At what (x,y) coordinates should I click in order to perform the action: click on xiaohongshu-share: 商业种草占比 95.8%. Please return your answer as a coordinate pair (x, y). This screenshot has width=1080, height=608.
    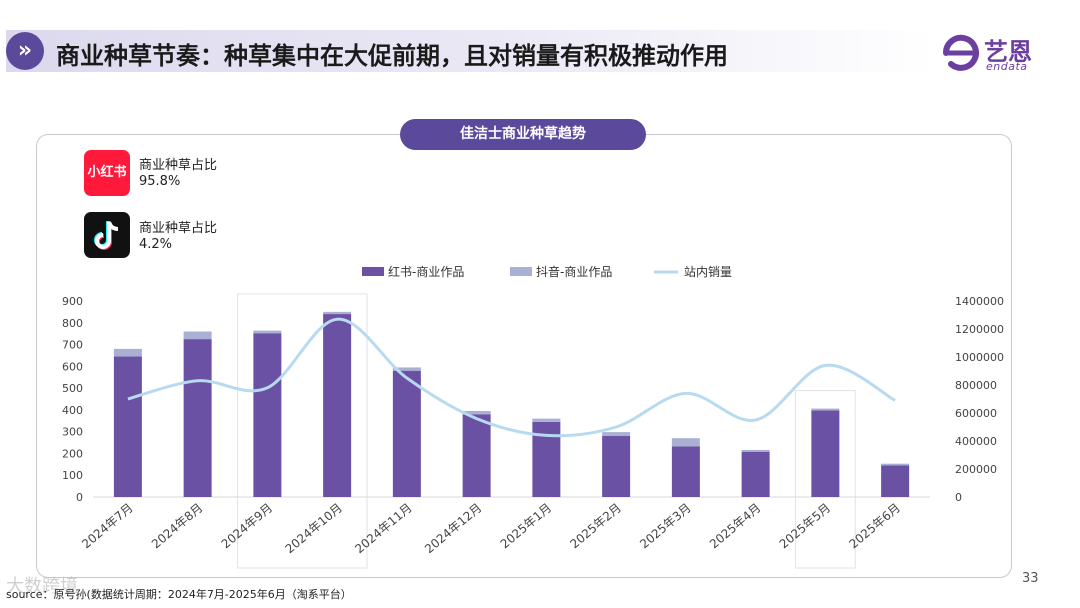
    Looking at the image, I should click on (178, 174).